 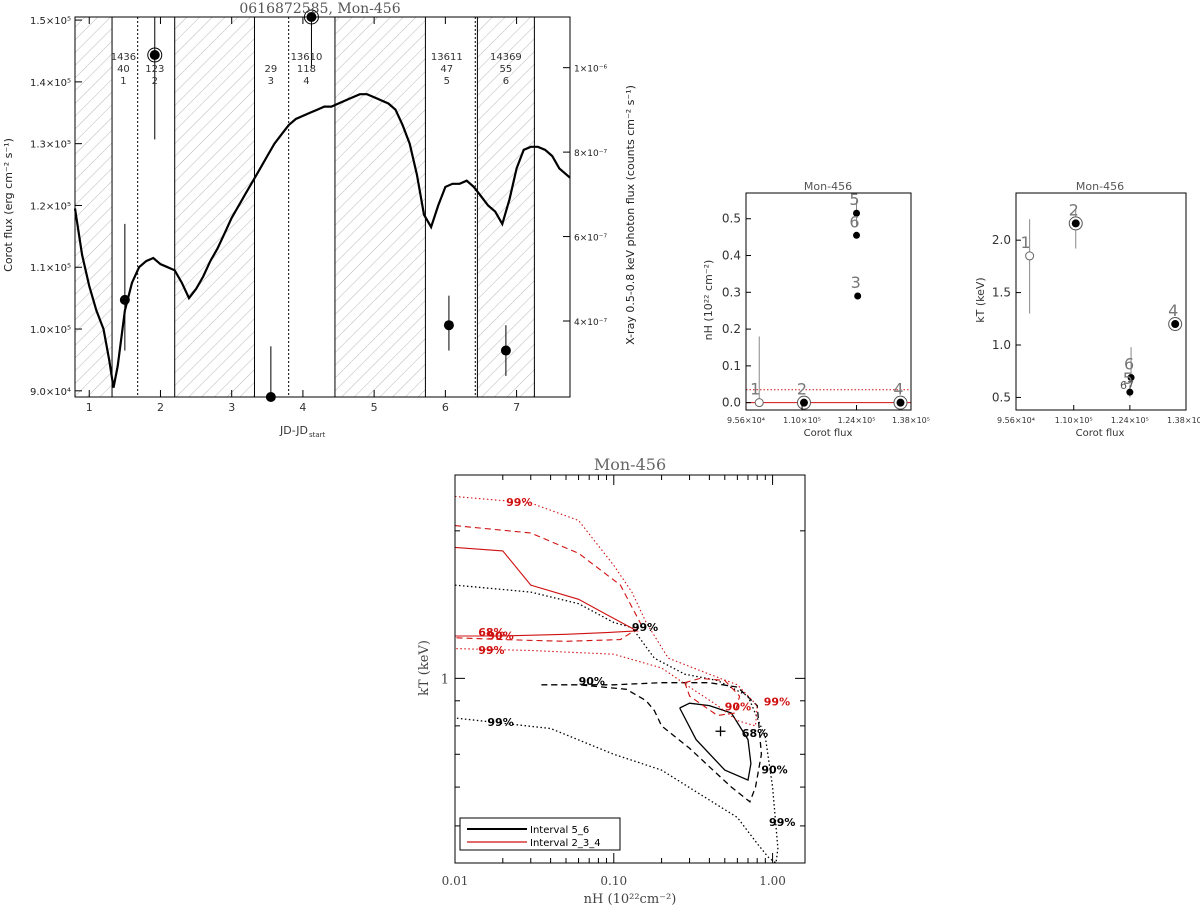 What do you see at coordinates (271, 81) in the screenshot?
I see `interval-label-2-2: 3` at bounding box center [271, 81].